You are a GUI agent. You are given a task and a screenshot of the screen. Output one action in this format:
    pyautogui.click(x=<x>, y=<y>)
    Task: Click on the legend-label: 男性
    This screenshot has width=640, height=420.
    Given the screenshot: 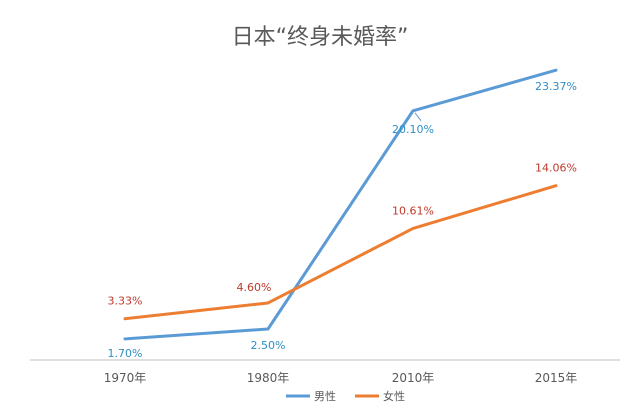 What is the action you would take?
    pyautogui.click(x=325, y=396)
    